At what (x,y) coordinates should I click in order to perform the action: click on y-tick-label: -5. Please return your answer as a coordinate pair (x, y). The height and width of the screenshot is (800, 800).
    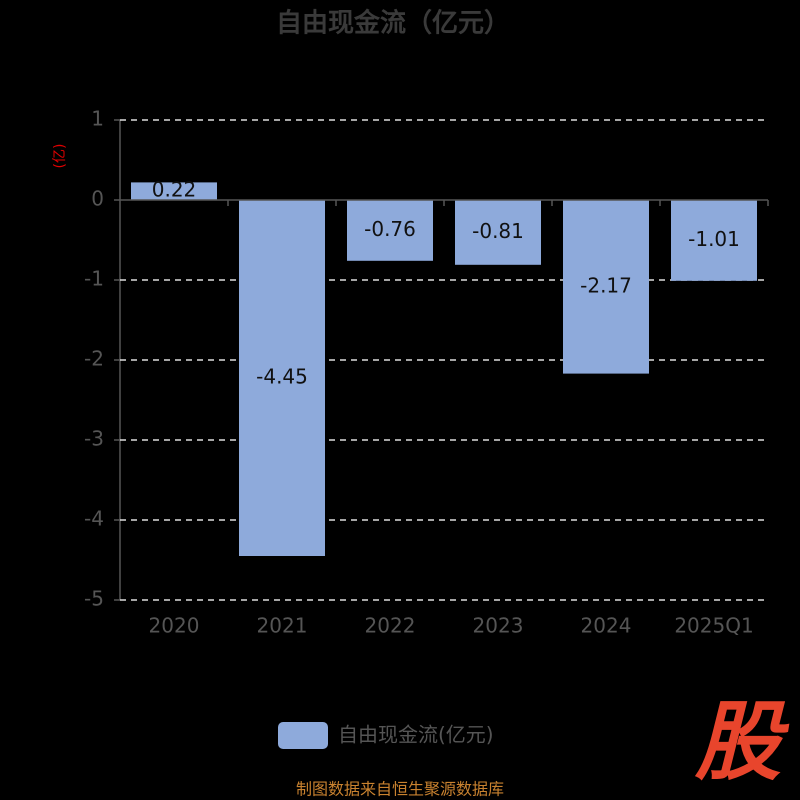
    Looking at the image, I should click on (94, 599).